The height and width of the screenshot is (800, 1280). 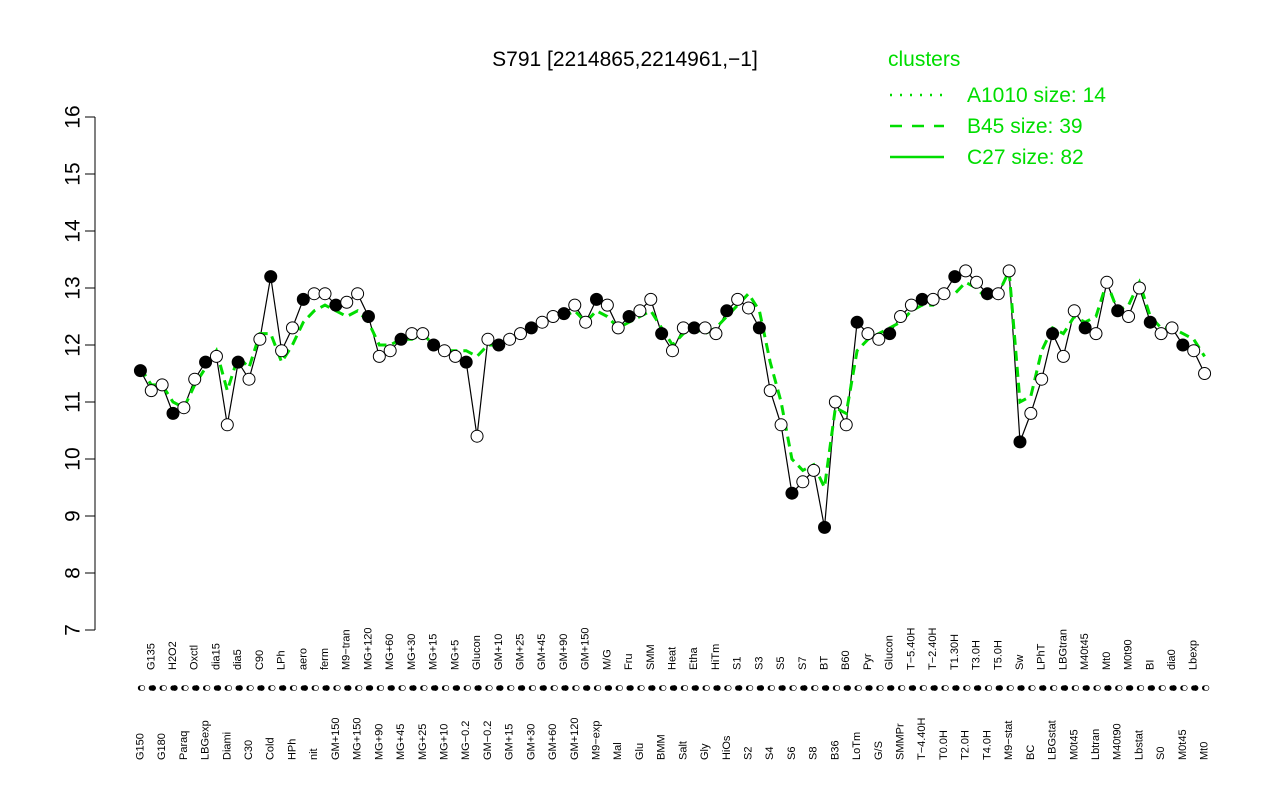 What do you see at coordinates (825, 663) in the screenshot?
I see `x-tick-label: BT` at bounding box center [825, 663].